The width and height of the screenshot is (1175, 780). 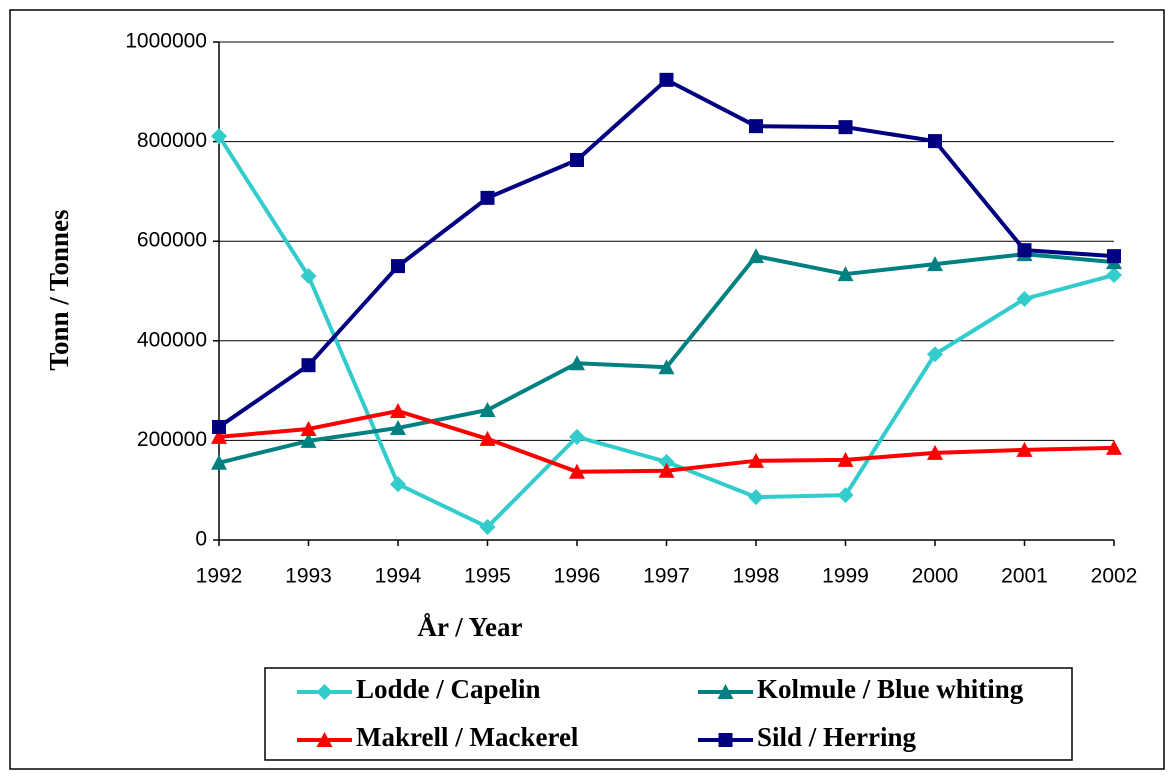 What do you see at coordinates (172, 140) in the screenshot?
I see `y-tick-label: 800000` at bounding box center [172, 140].